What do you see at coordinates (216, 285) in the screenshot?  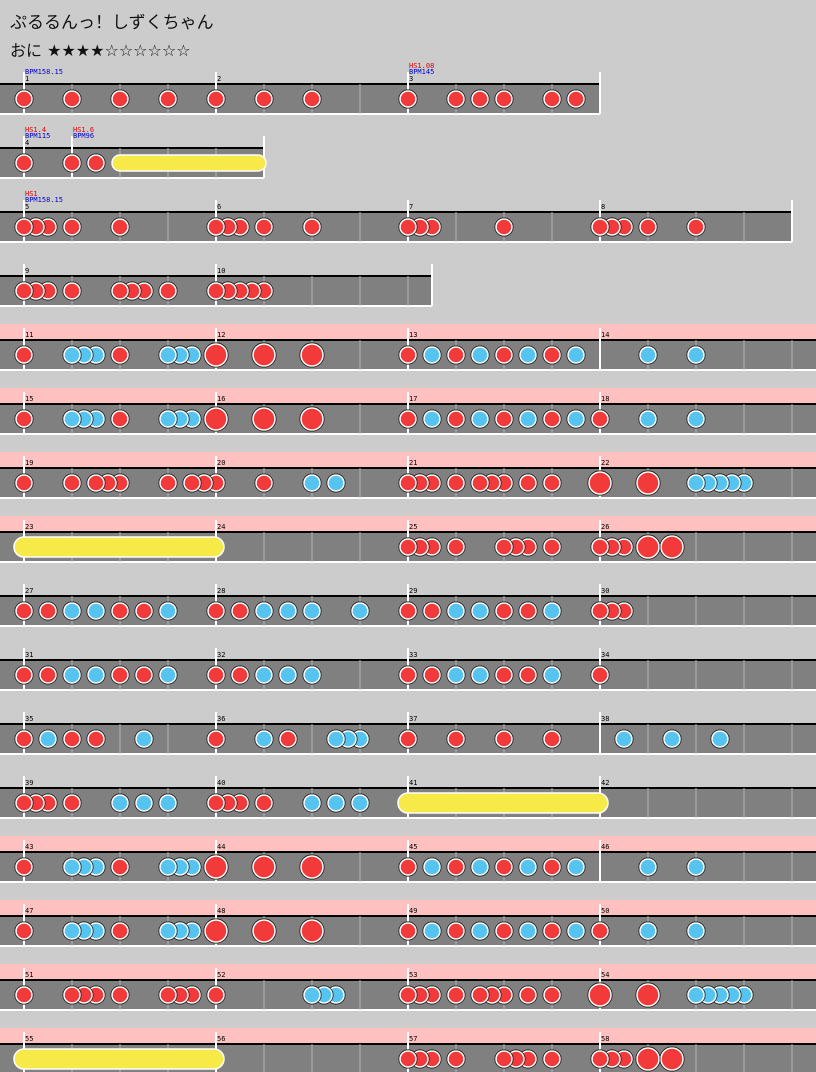 I see `chart-row: 9 10` at bounding box center [216, 285].